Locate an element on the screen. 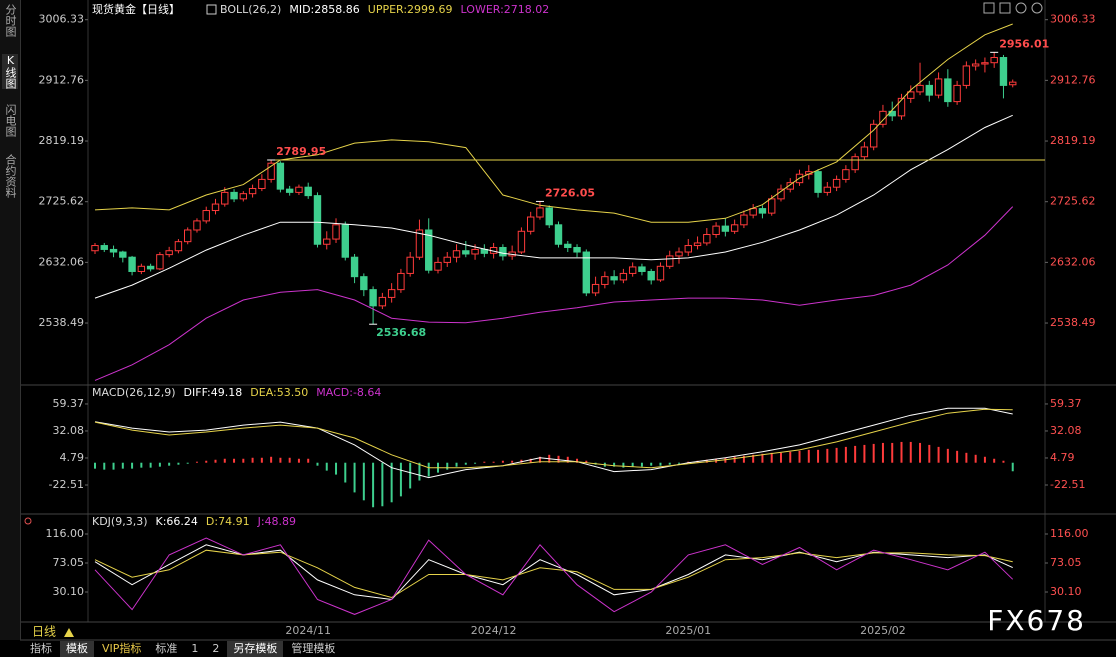 The image size is (1116, 657). toolbar-tab: 2 is located at coordinates (216, 648).